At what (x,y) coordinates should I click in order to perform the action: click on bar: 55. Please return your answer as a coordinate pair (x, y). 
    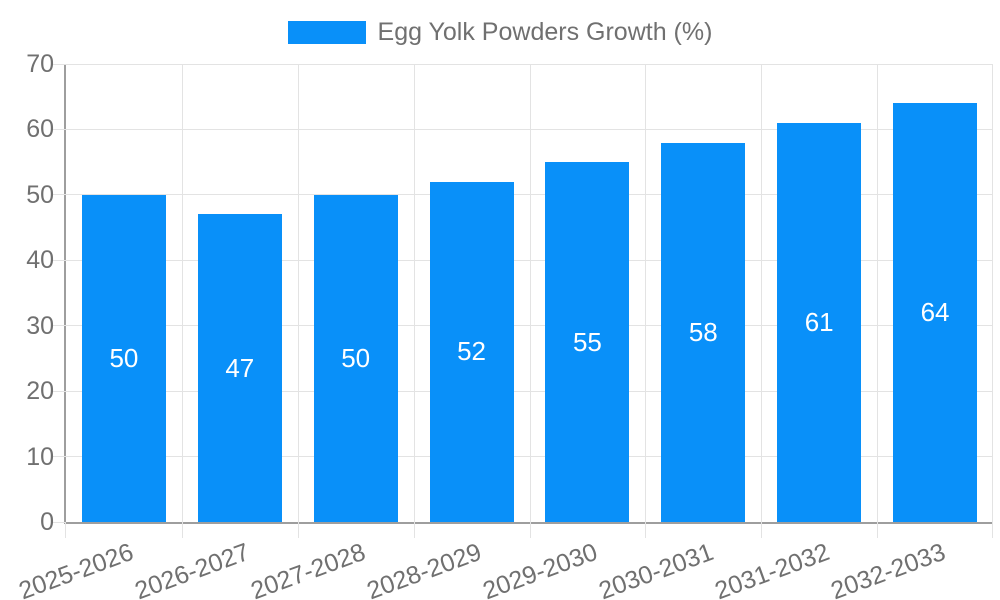
    Looking at the image, I should click on (587, 342).